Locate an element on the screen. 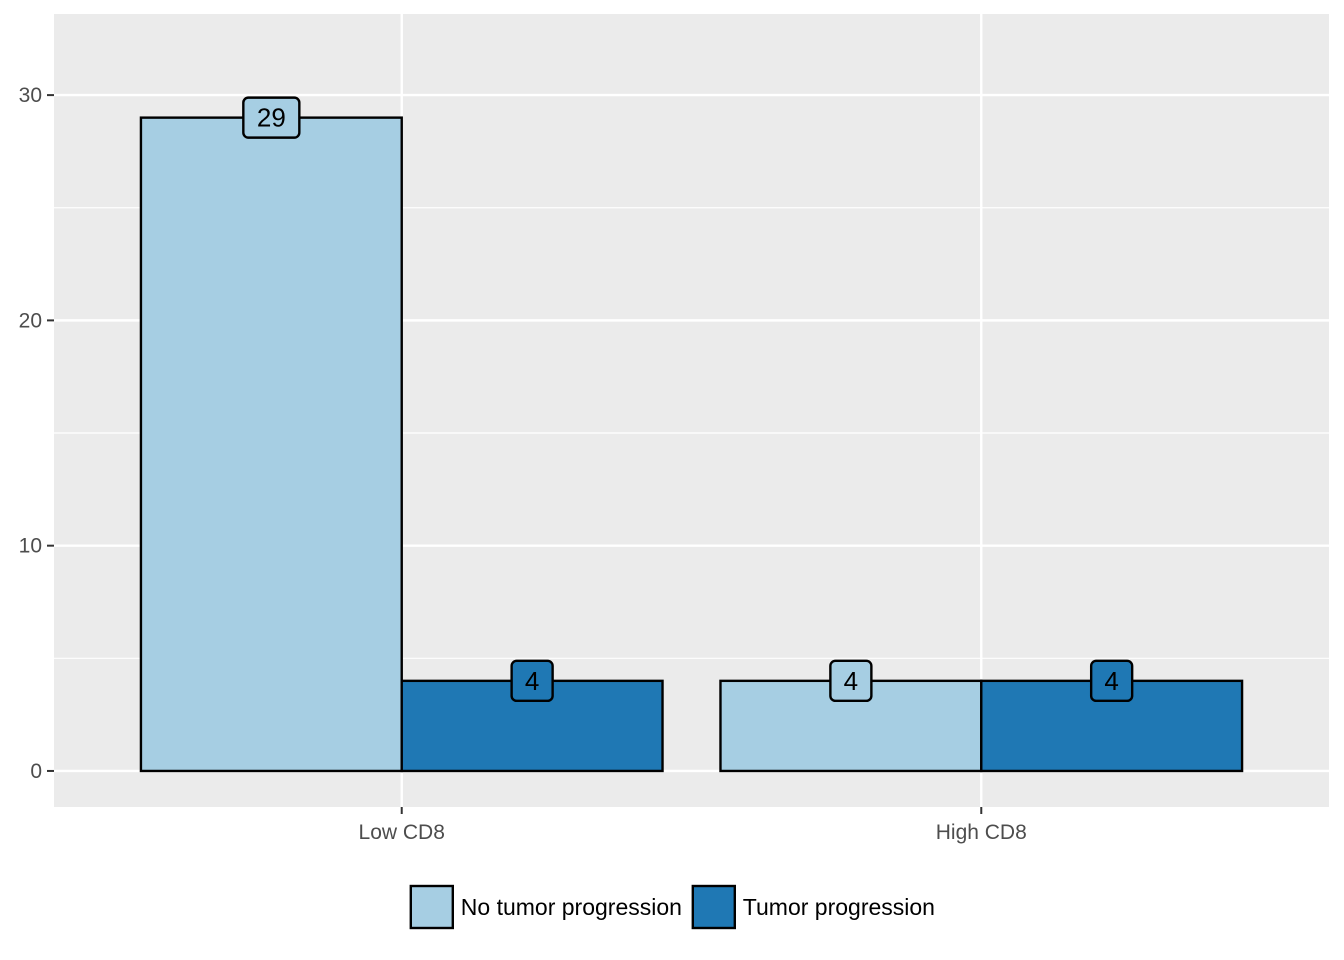 Image resolution: width=1344 pixels, height=960 pixels. y-tick-label: 30 is located at coordinates (30, 95).